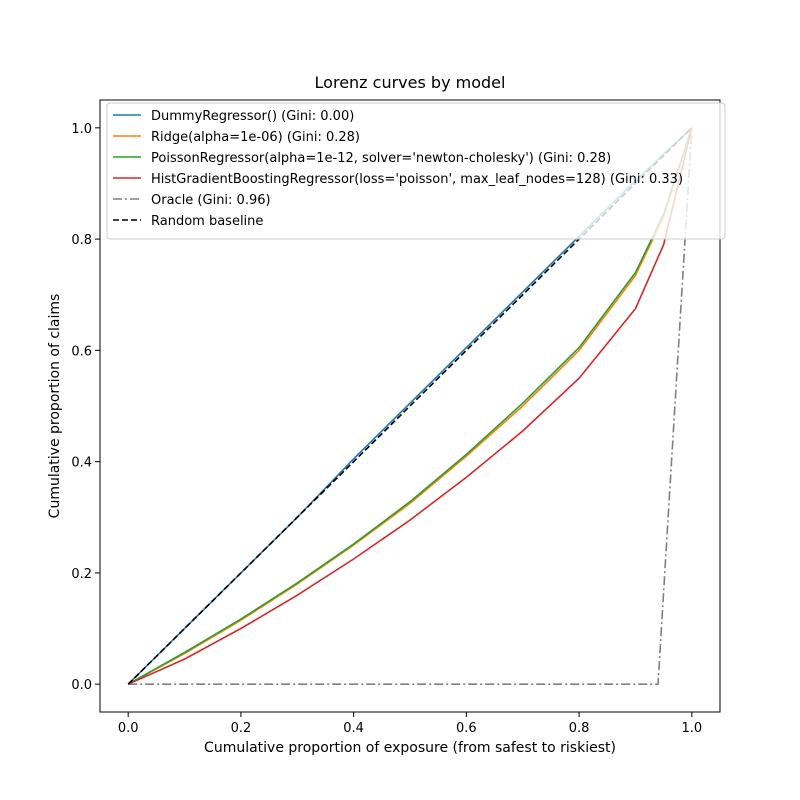 Image resolution: width=800 pixels, height=800 pixels. What do you see at coordinates (81, 574) in the screenshot?
I see `y-tick-label: 0.2` at bounding box center [81, 574].